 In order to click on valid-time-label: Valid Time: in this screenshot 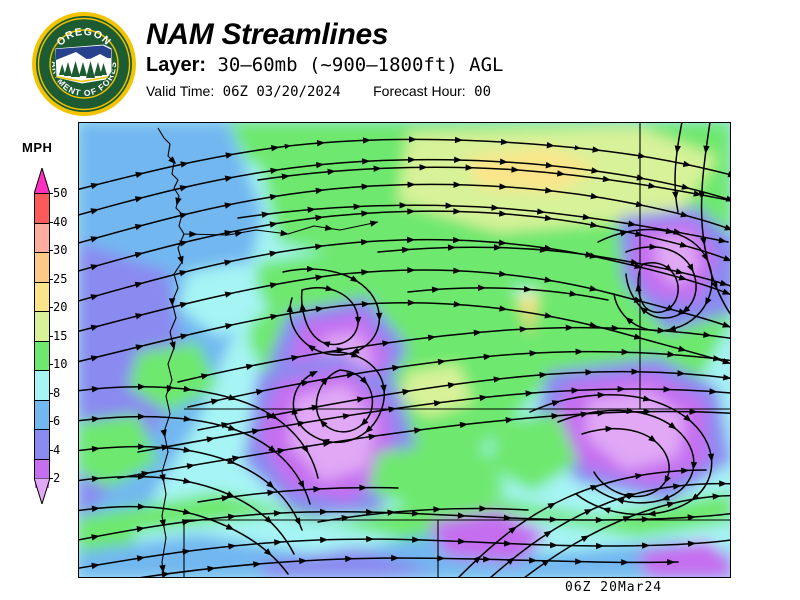, I will do `click(180, 91)`.